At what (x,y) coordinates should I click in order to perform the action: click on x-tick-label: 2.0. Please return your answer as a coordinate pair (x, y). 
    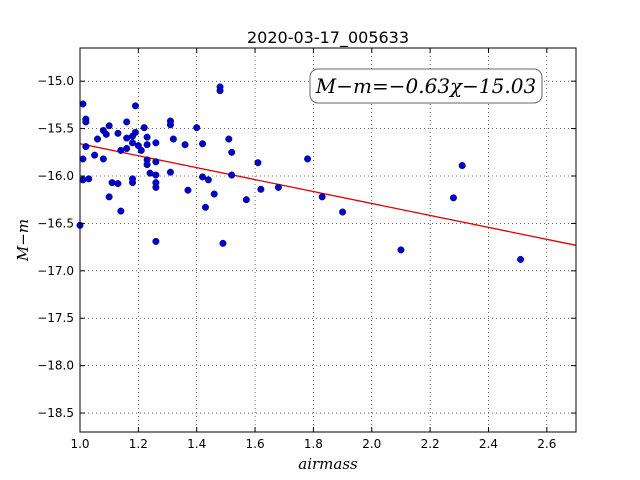
    Looking at the image, I should click on (371, 444).